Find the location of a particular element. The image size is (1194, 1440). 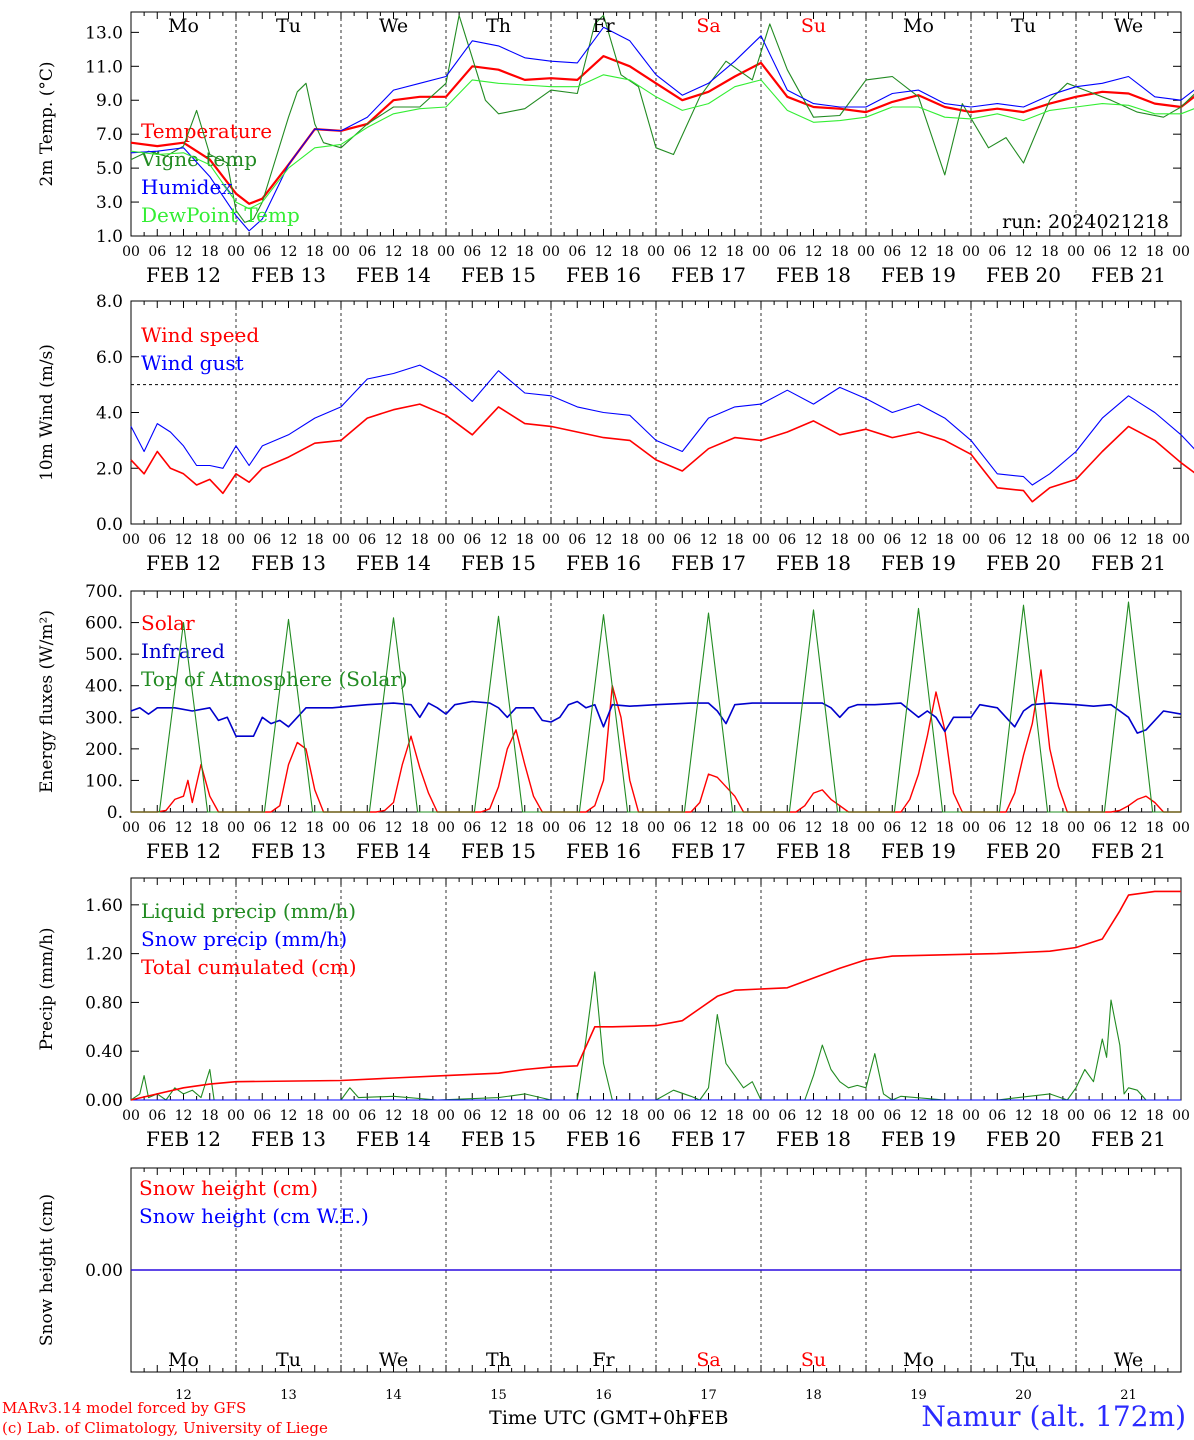

snow-day-number: 14 is located at coordinates (393, 1395).